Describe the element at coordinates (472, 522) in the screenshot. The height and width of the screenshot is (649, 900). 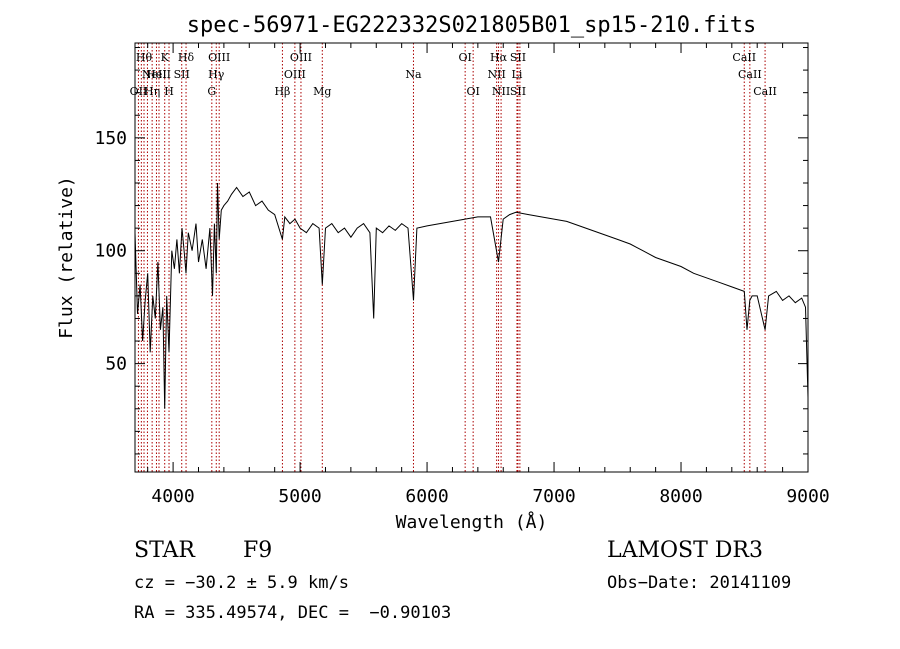
I see `x-axis-label: Wavelength (Å)` at that location.